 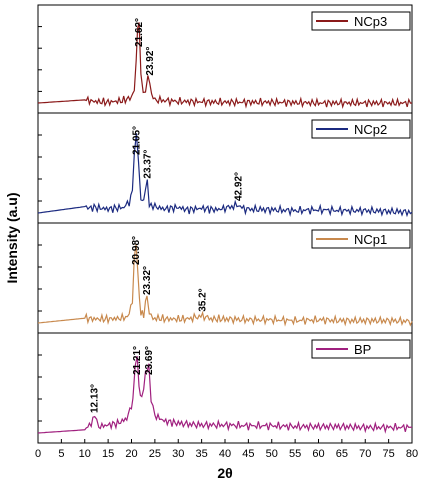 I want to click on x-tick-label: 60, so click(x=318, y=454).